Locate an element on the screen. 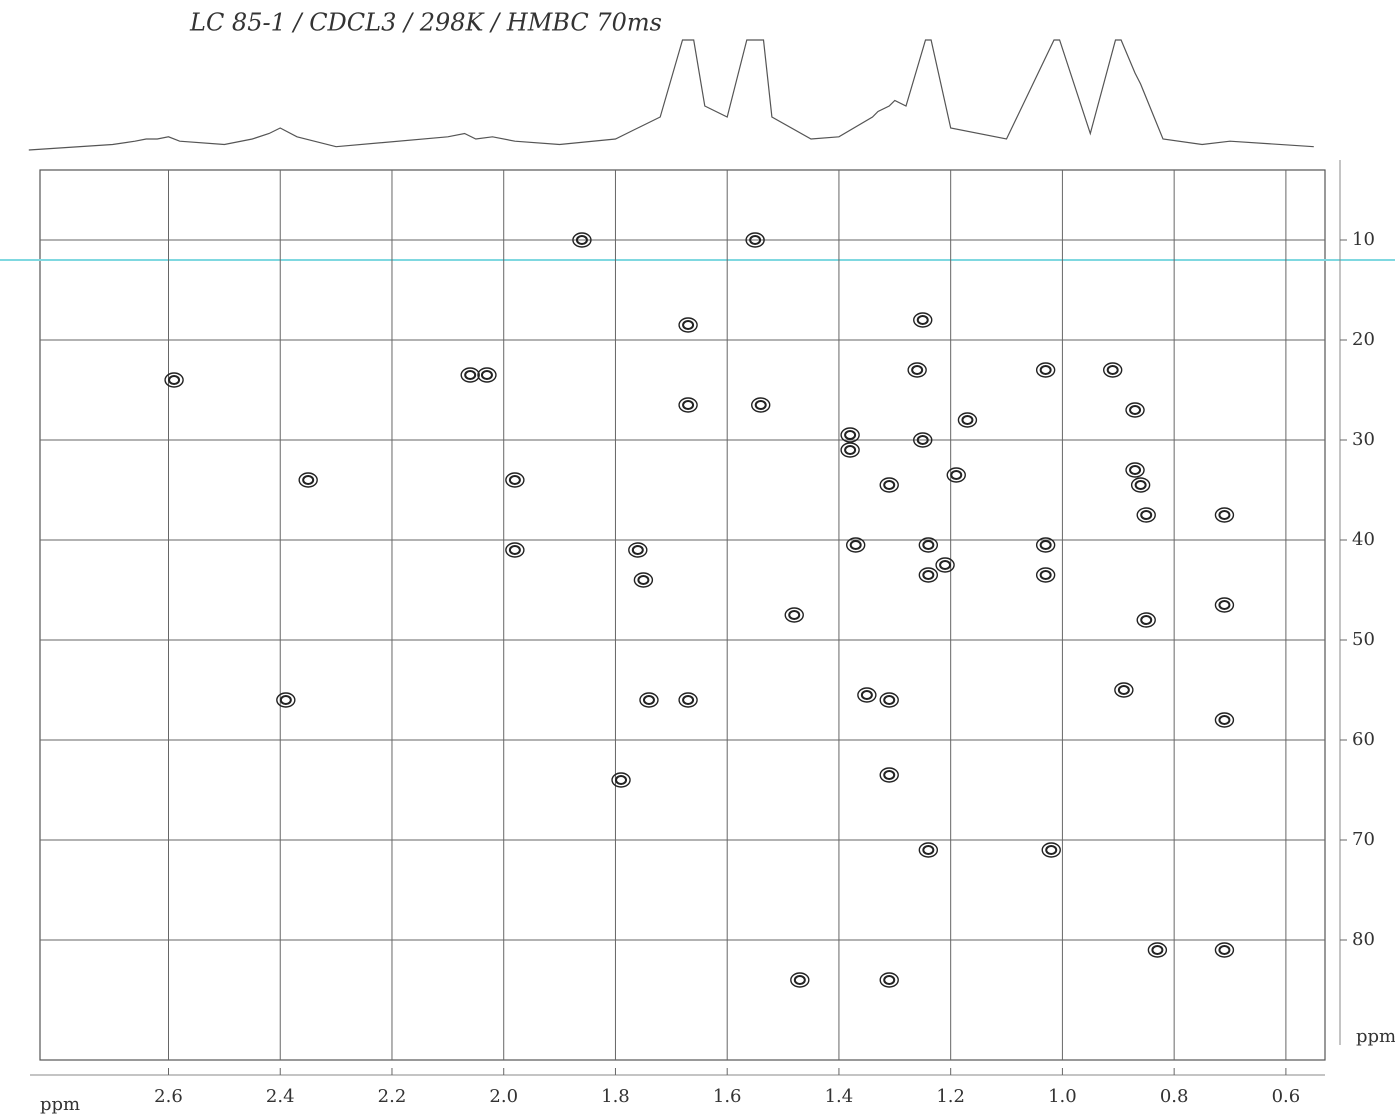 This screenshot has width=1395, height=1119. x-tick-label: 0.8 is located at coordinates (1174, 1096).